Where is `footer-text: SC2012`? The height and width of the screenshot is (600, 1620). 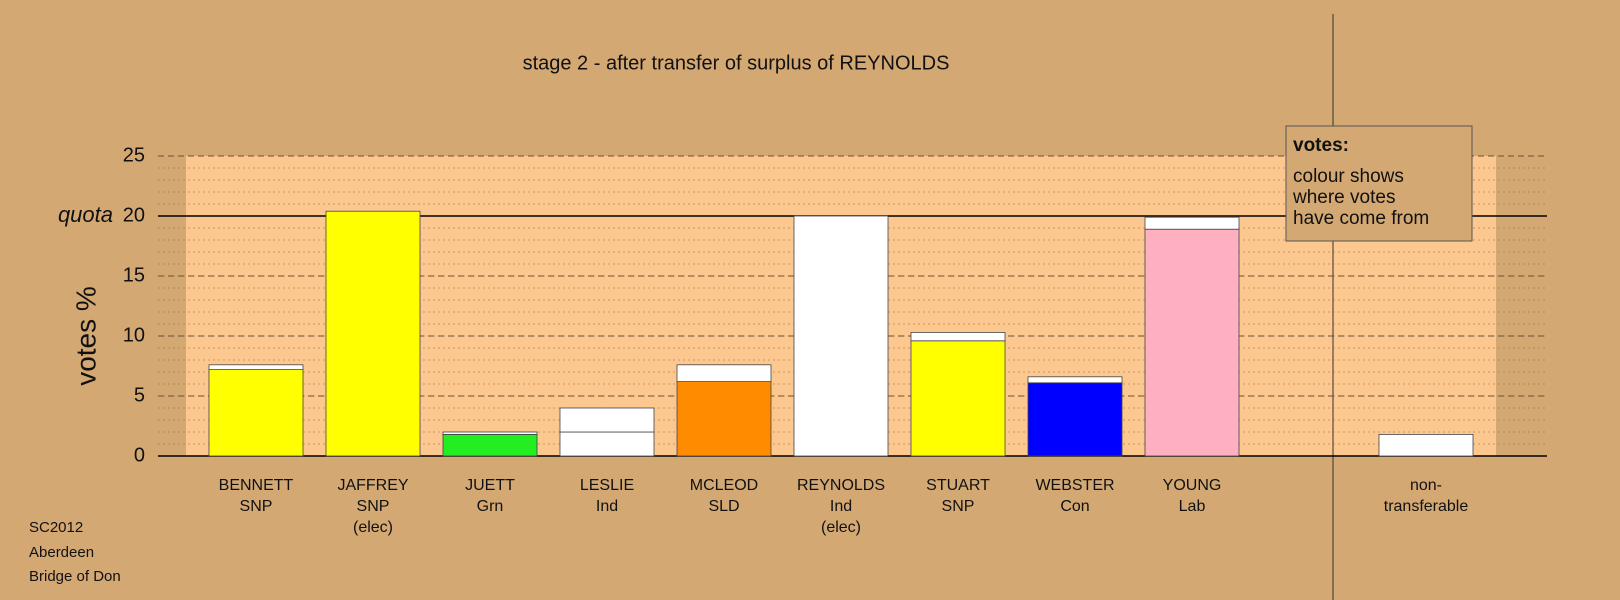
footer-text: SC2012 is located at coordinates (56, 527).